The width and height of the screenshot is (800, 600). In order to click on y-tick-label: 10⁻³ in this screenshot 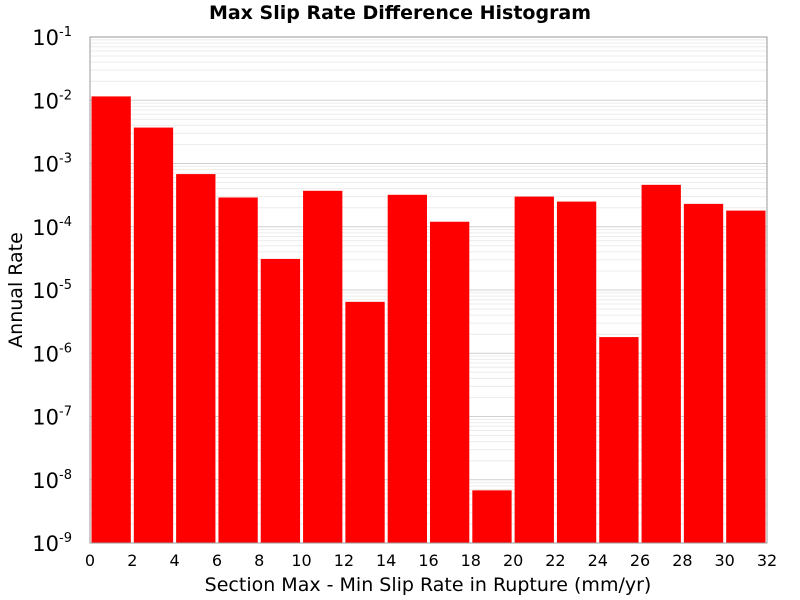, I will do `click(52, 164)`.